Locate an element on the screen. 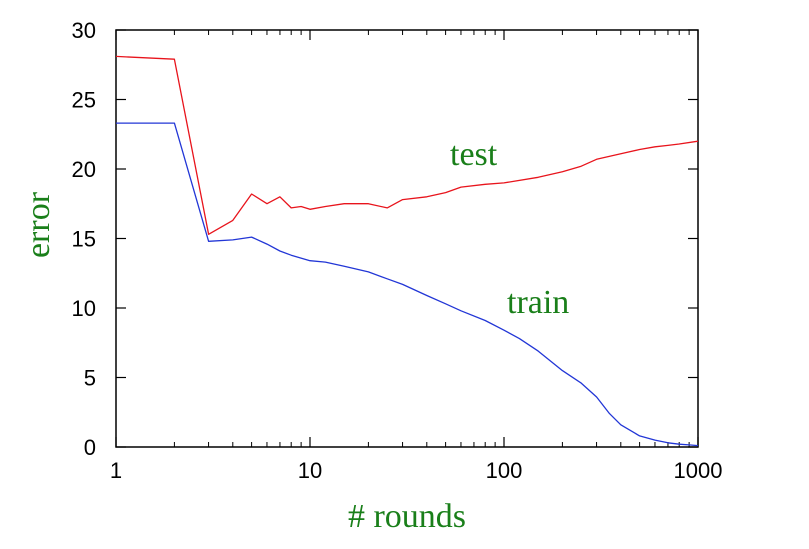 The image size is (809, 549). y-tick-label: 0 is located at coordinates (90, 447).